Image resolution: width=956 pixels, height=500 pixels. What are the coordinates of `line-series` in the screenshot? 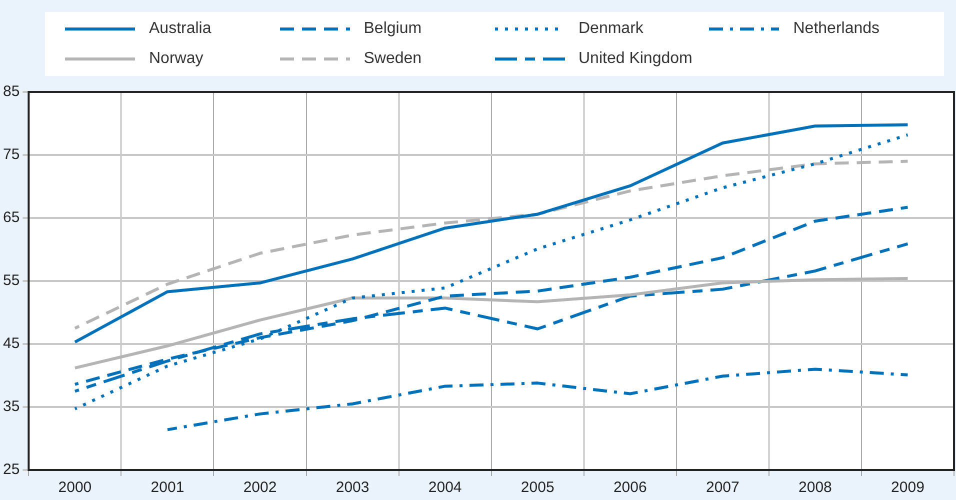 It's located at (538, 400).